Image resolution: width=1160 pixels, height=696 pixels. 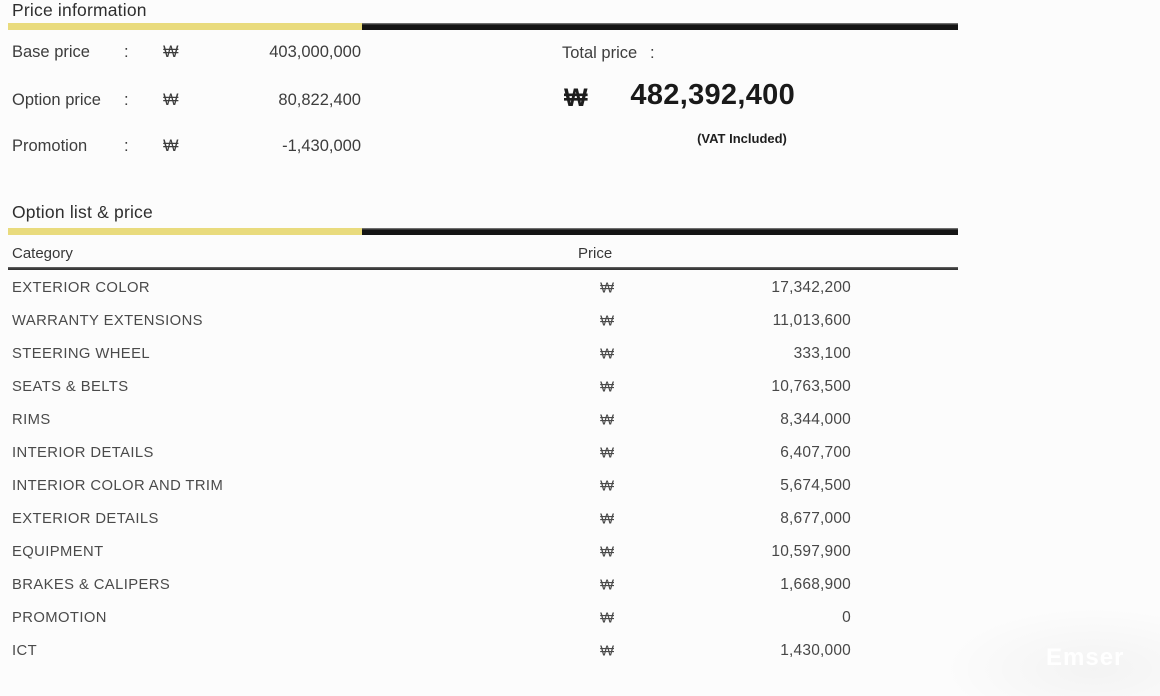 I want to click on promotion-value: -1,430,000, so click(x=321, y=146).